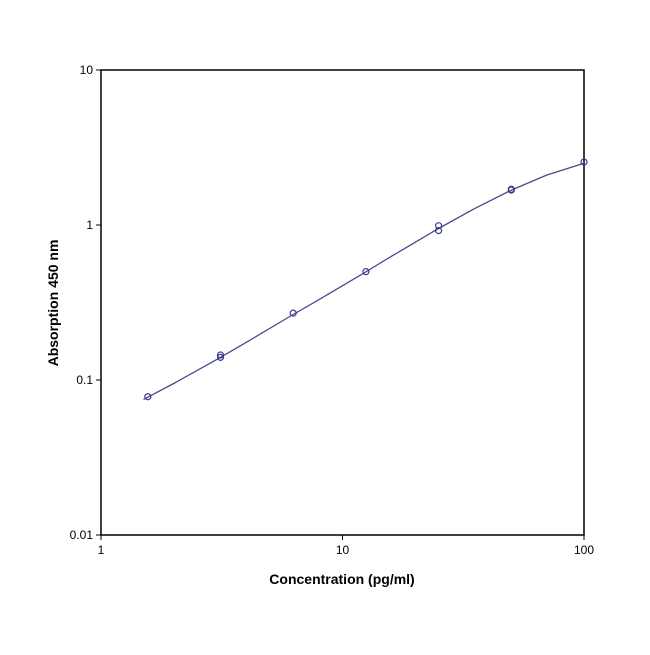 Image resolution: width=650 pixels, height=655 pixels. Describe the element at coordinates (343, 550) in the screenshot. I see `x-tick-label: 10` at that location.